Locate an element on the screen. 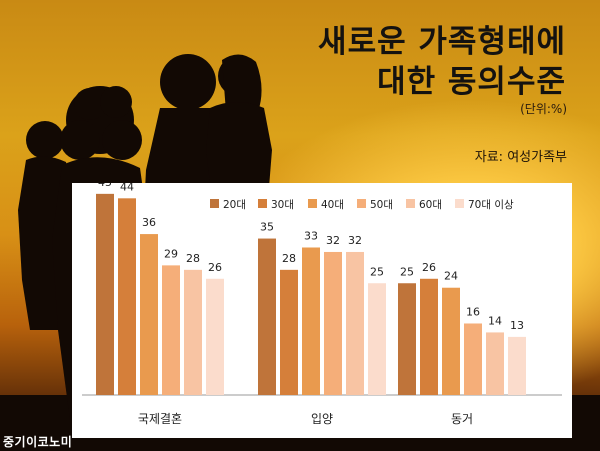 The image size is (600, 451). data-label: 14 is located at coordinates (495, 320).